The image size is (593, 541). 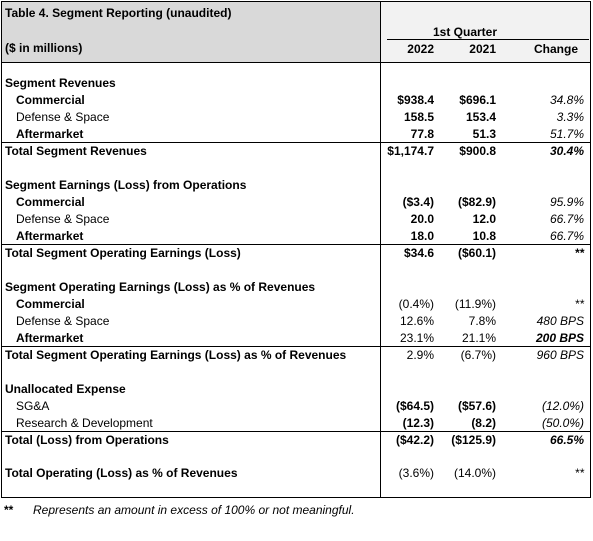 What do you see at coordinates (566, 151) in the screenshot?
I see `total-change: 30.4%` at bounding box center [566, 151].